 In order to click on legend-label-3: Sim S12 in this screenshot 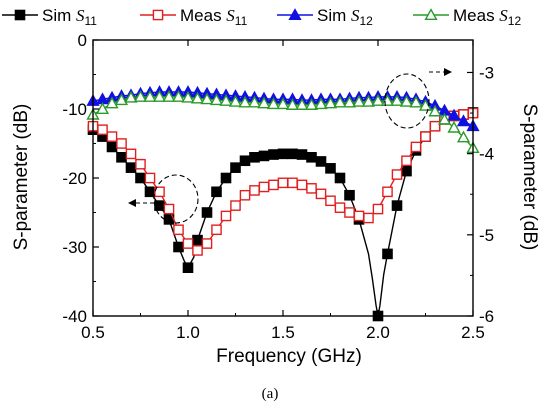, I will do `click(345, 17)`.